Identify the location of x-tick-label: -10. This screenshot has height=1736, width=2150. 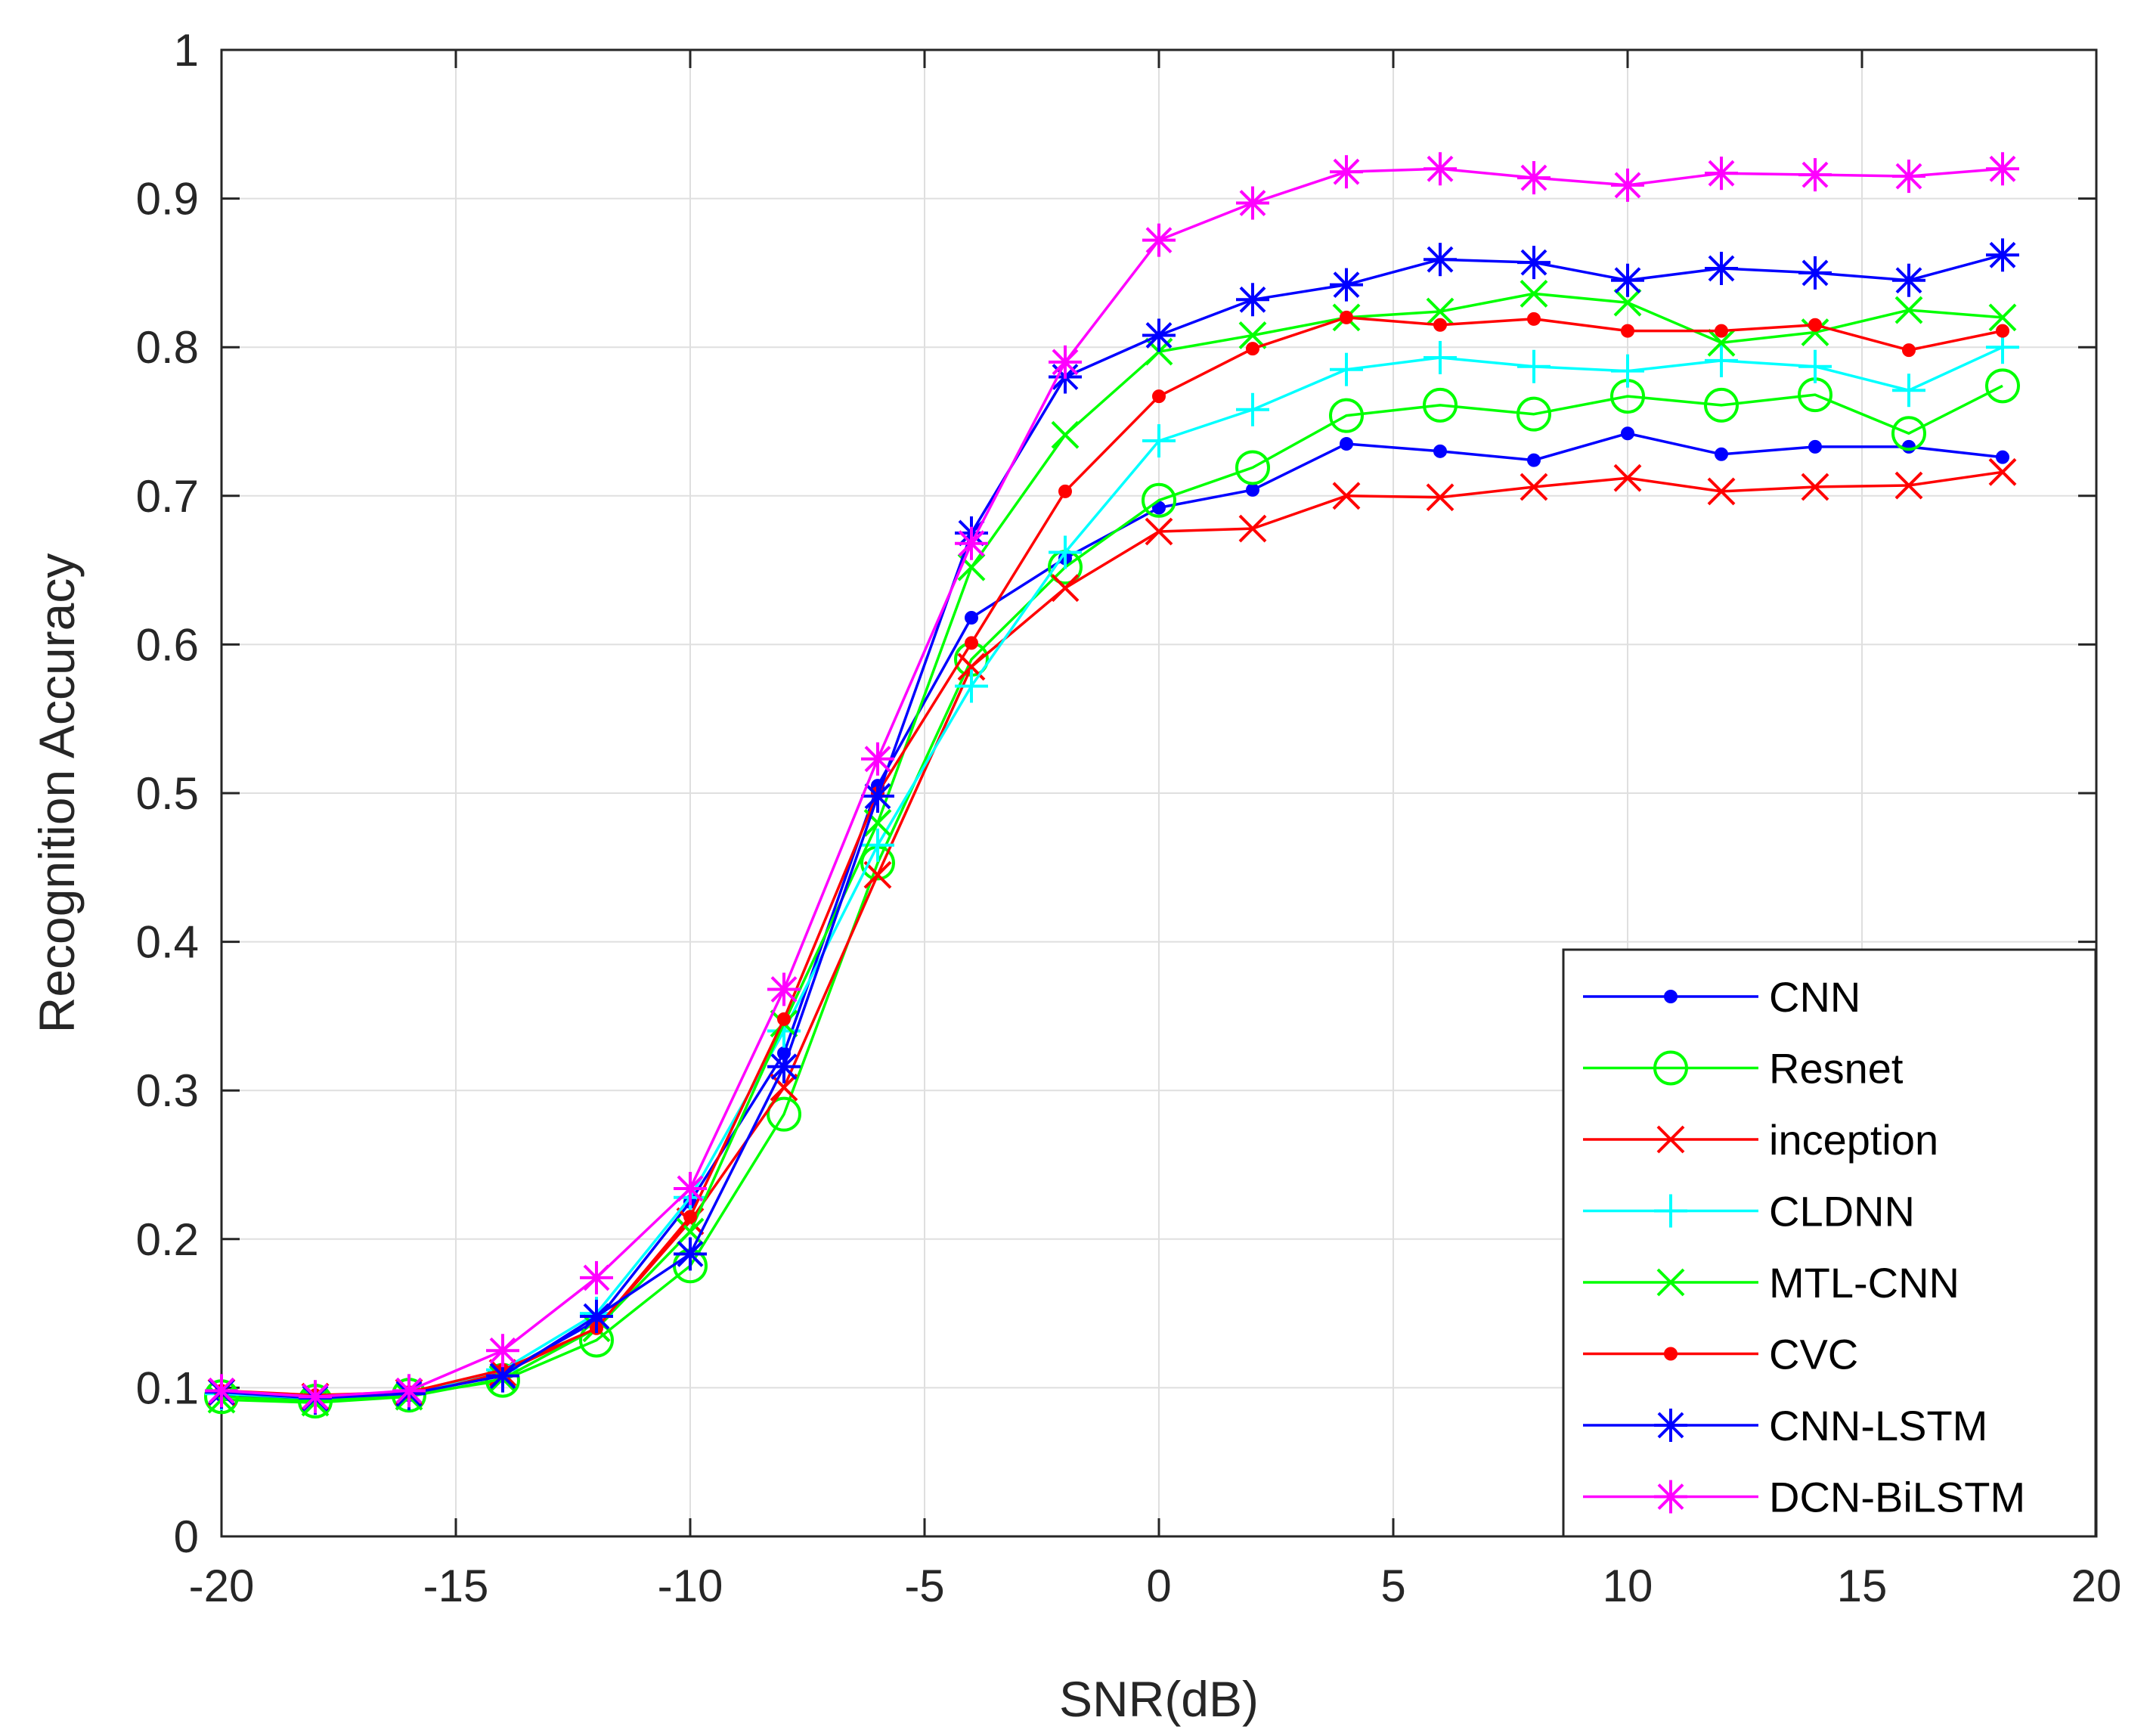
(690, 1586).